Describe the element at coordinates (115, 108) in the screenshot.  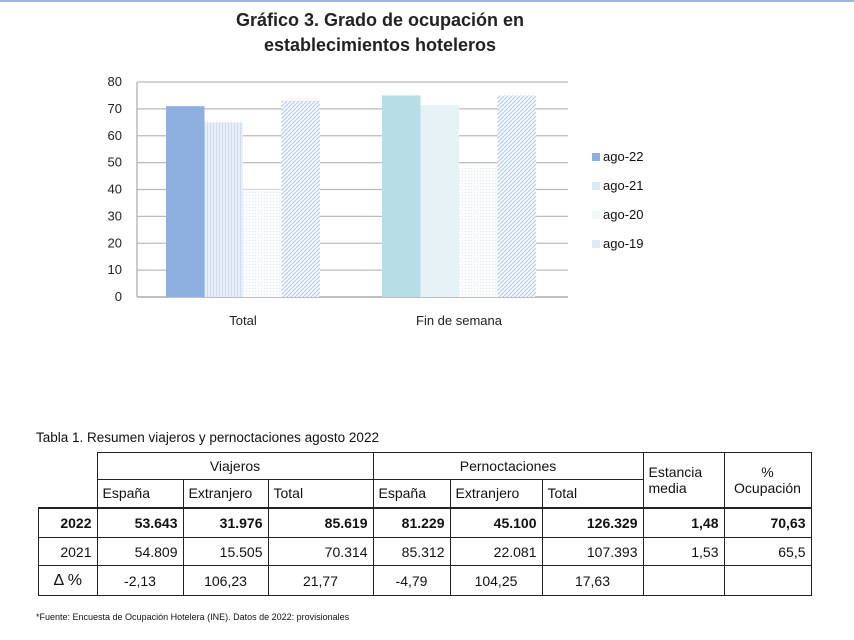
I see `y-tick-label: 70` at that location.